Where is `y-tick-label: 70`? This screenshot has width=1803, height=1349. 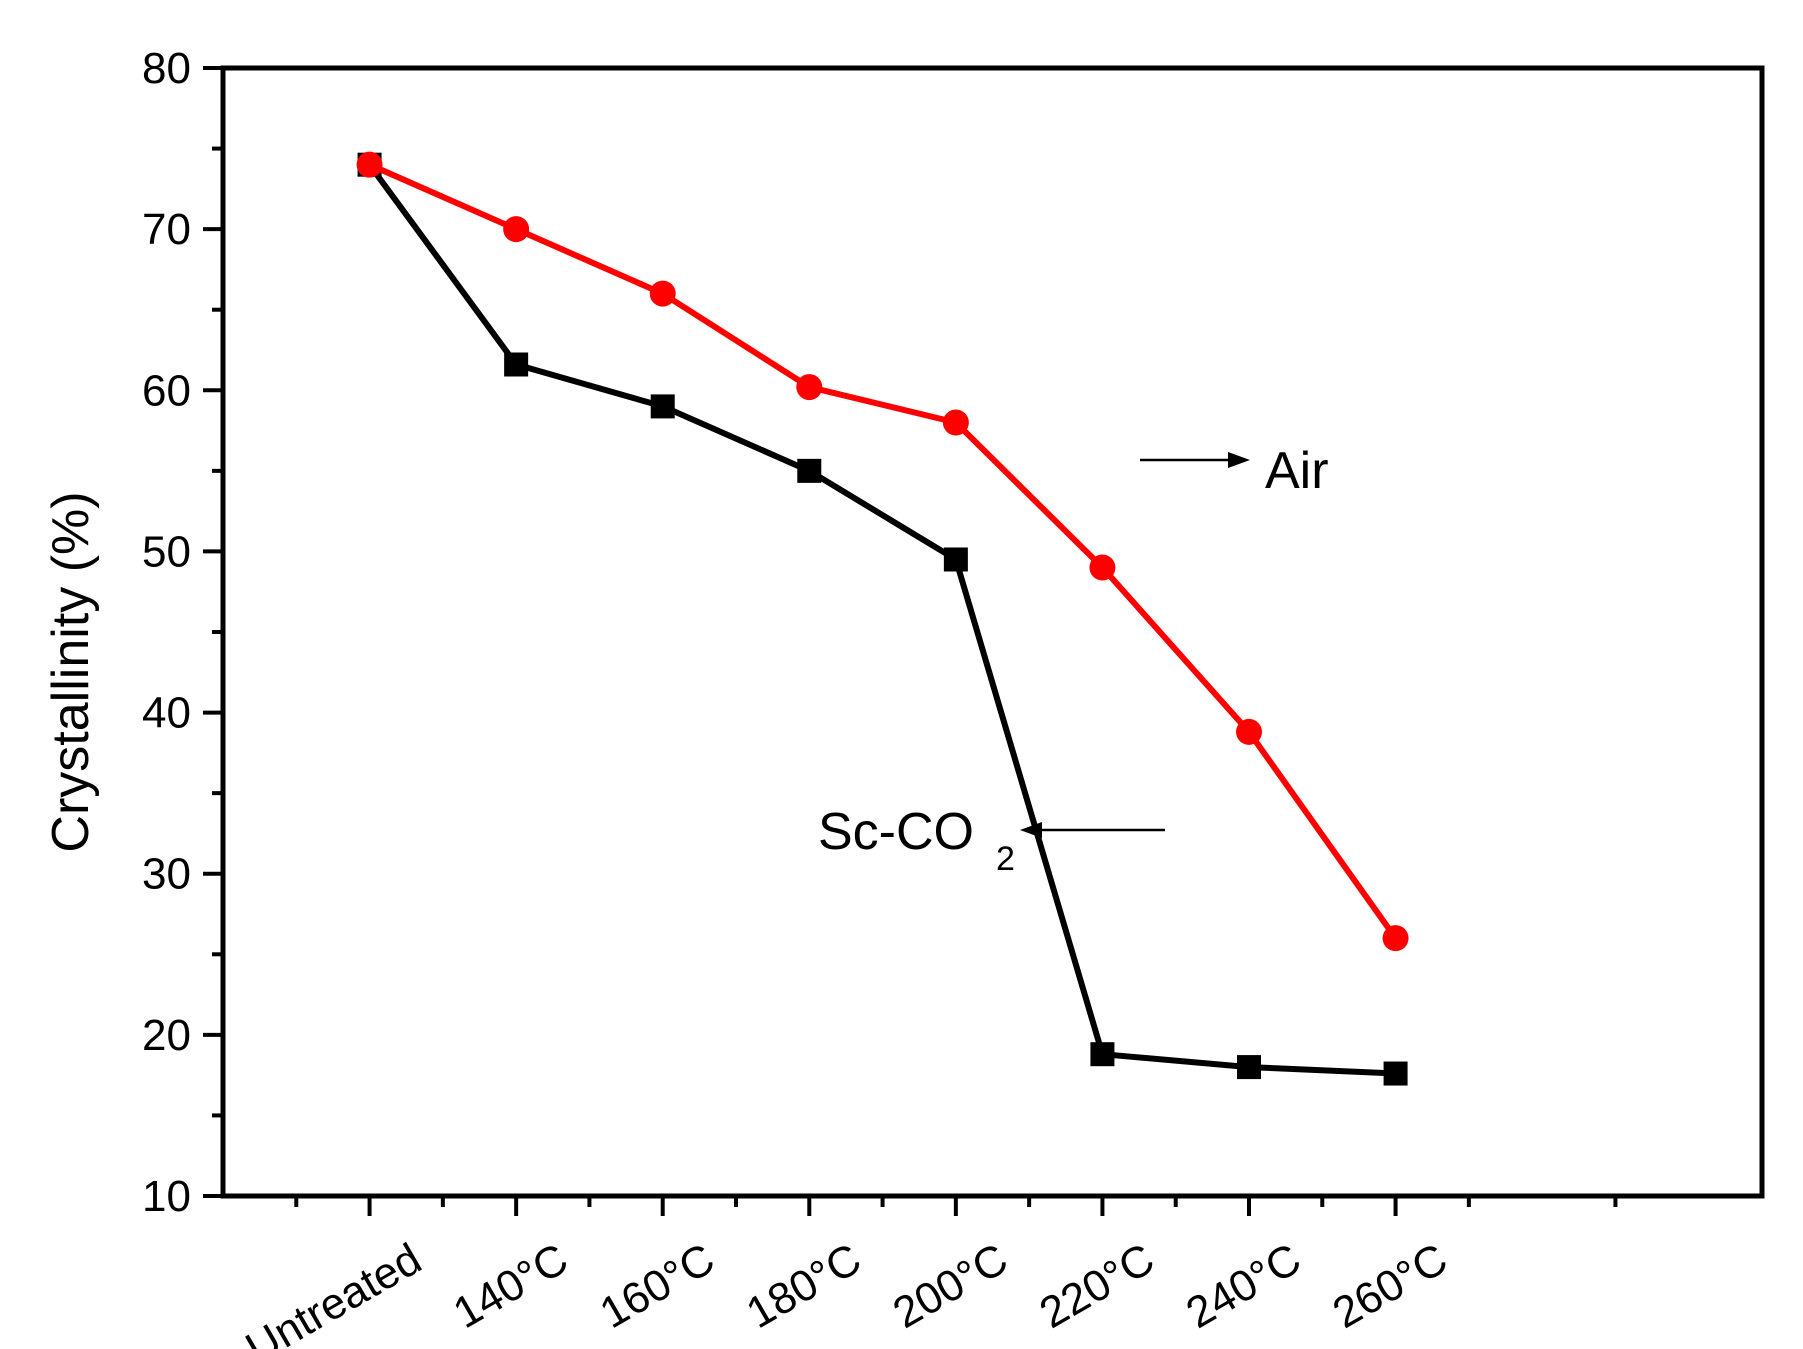
y-tick-label: 70 is located at coordinates (166, 229).